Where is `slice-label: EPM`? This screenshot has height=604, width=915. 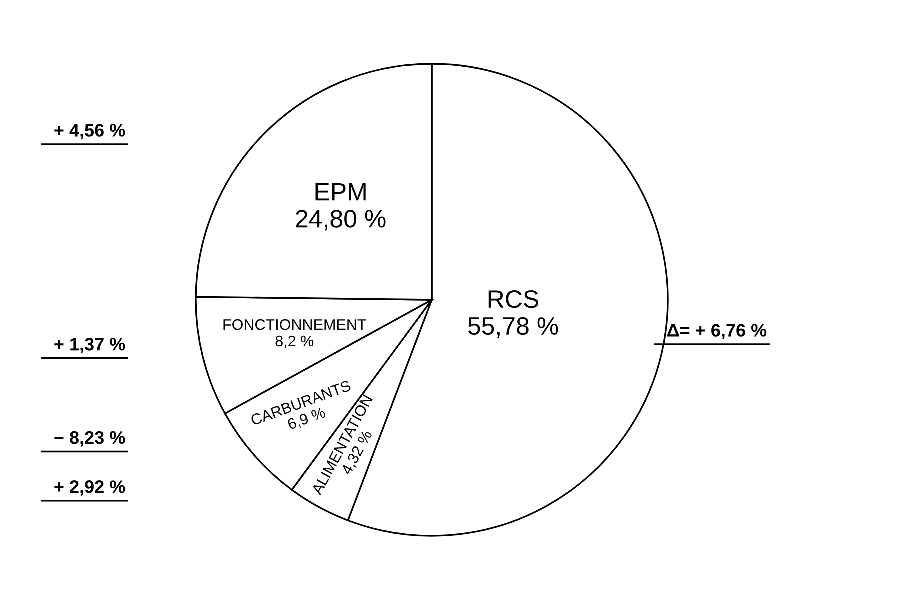
slice-label: EPM is located at coordinates (341, 192).